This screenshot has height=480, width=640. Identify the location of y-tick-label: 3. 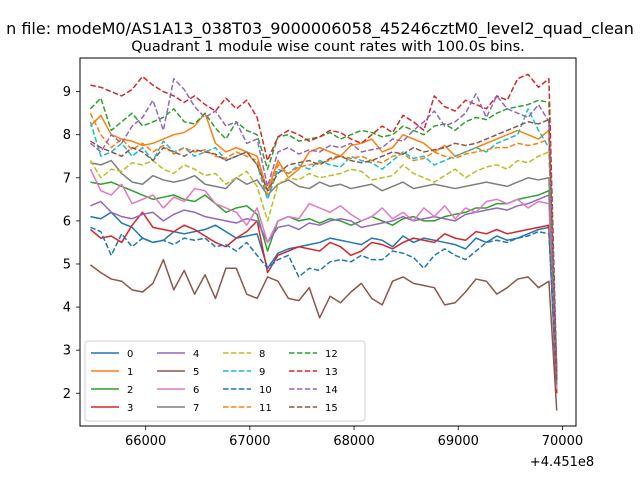
(67, 351).